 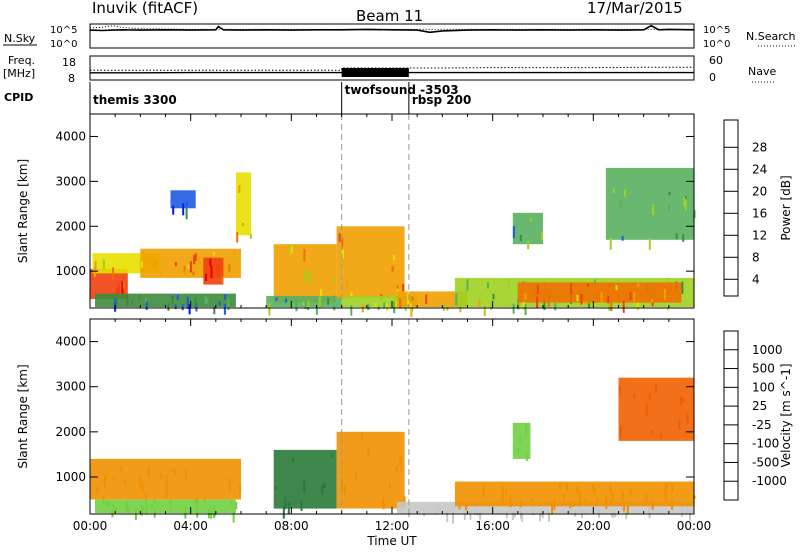 What do you see at coordinates (786, 415) in the screenshot?
I see `colorbar-label: Velocity [m s^-1]` at bounding box center [786, 415].